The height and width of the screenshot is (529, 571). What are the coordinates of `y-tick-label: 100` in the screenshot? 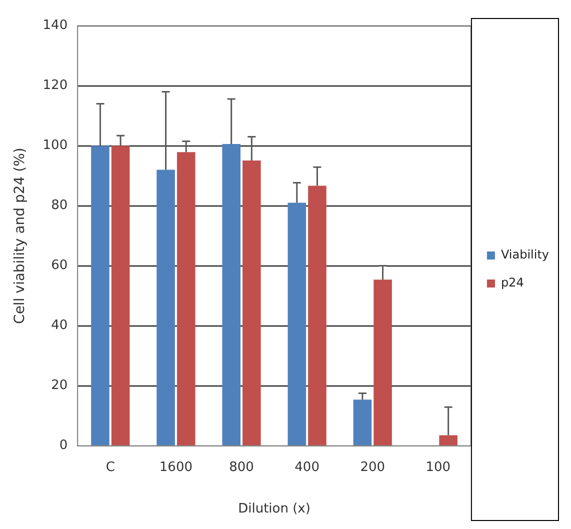 It's located at (55, 146).